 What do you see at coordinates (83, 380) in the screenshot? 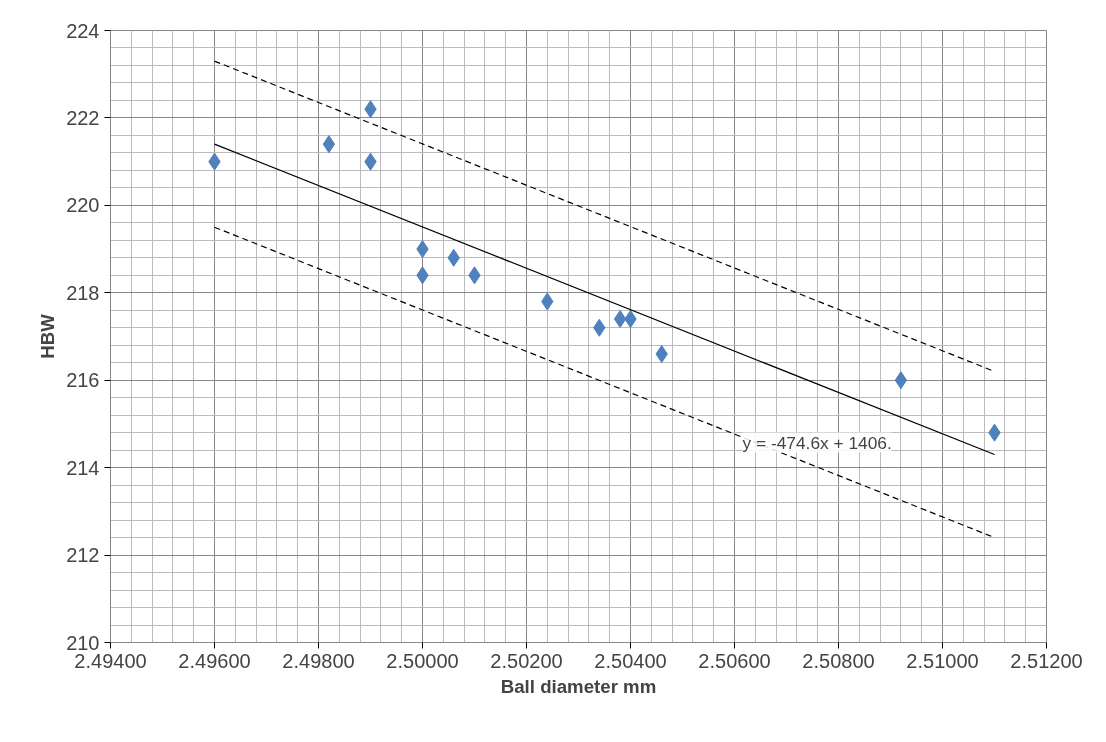
I see `y-tick-label: 216` at bounding box center [83, 380].